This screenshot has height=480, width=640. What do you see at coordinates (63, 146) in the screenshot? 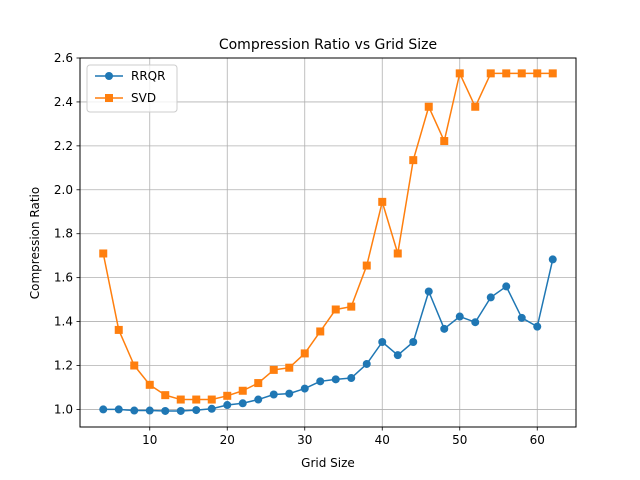
I see `y-tick-label: 2.2` at bounding box center [63, 146].